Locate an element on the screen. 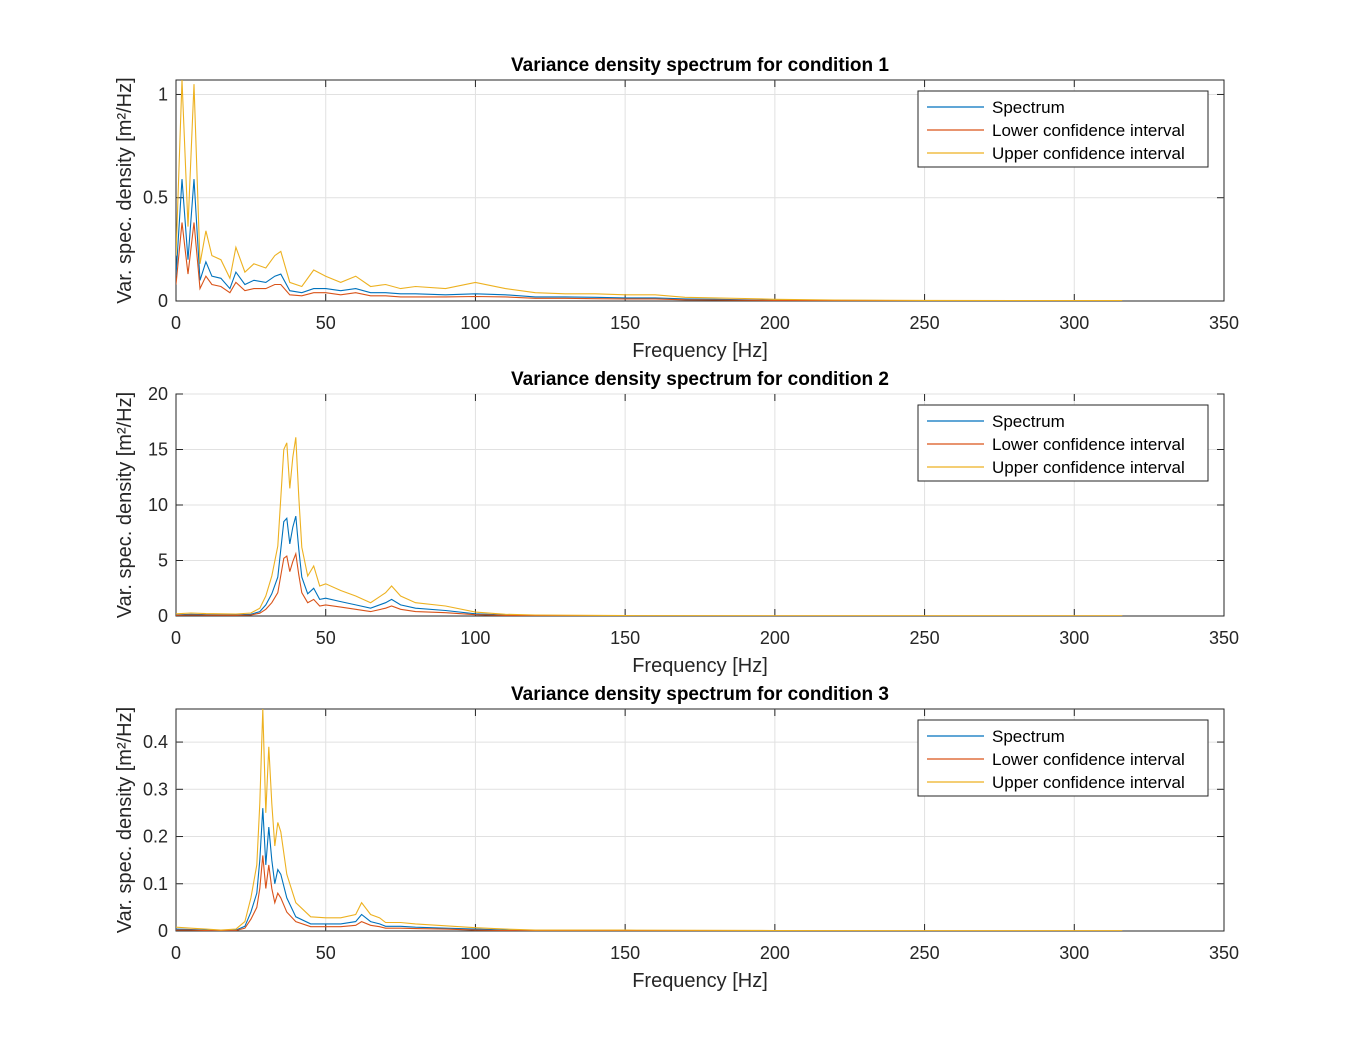 This screenshot has height=1050, width=1352. y-tick-label: 15 is located at coordinates (158, 450).